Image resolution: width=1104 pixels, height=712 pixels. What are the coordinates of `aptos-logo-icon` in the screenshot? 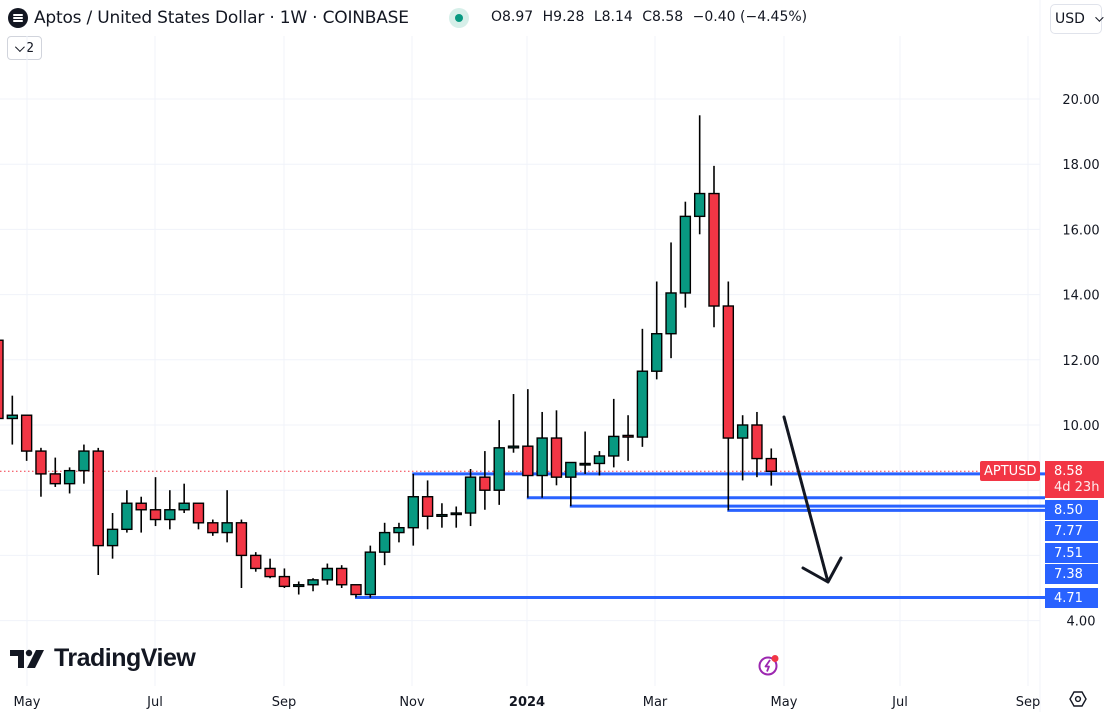 It's located at (18, 18).